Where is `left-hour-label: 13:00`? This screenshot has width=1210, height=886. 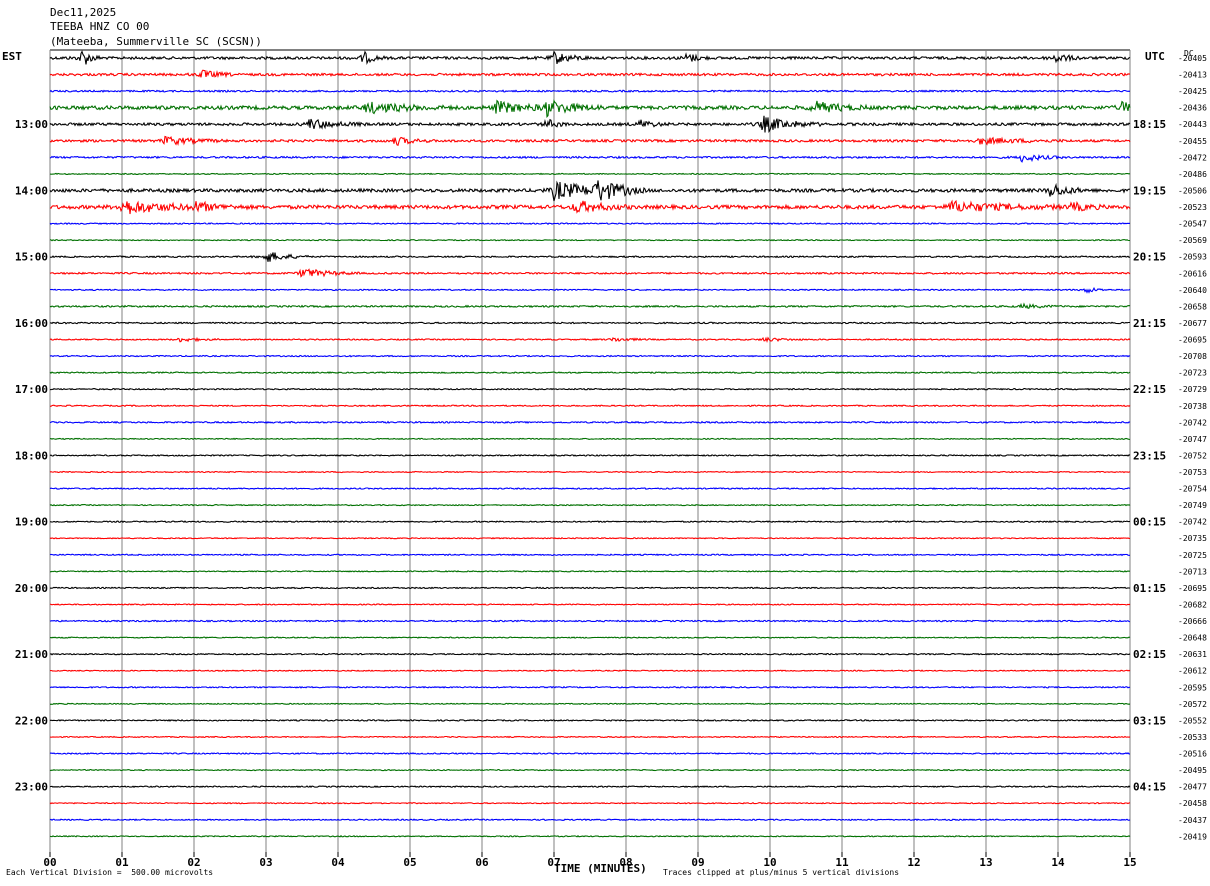 left-hour-label: 13:00 is located at coordinates (31, 124).